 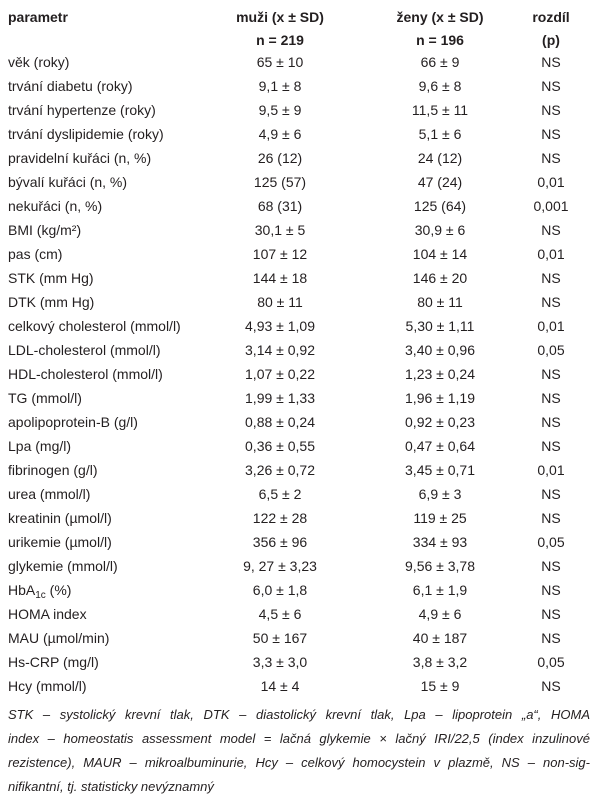 I want to click on cell: 0,36 ± 0,55, so click(x=280, y=446).